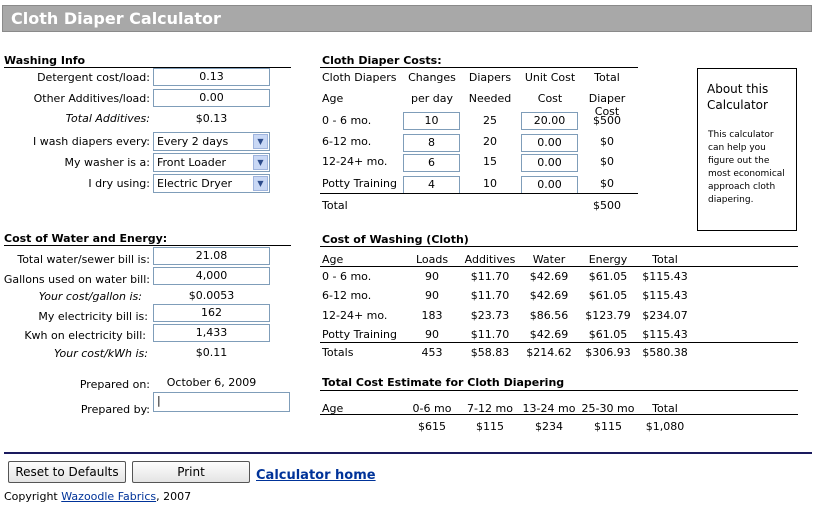  Describe the element at coordinates (549, 259) in the screenshot. I see `wc-header-water: Water` at that location.